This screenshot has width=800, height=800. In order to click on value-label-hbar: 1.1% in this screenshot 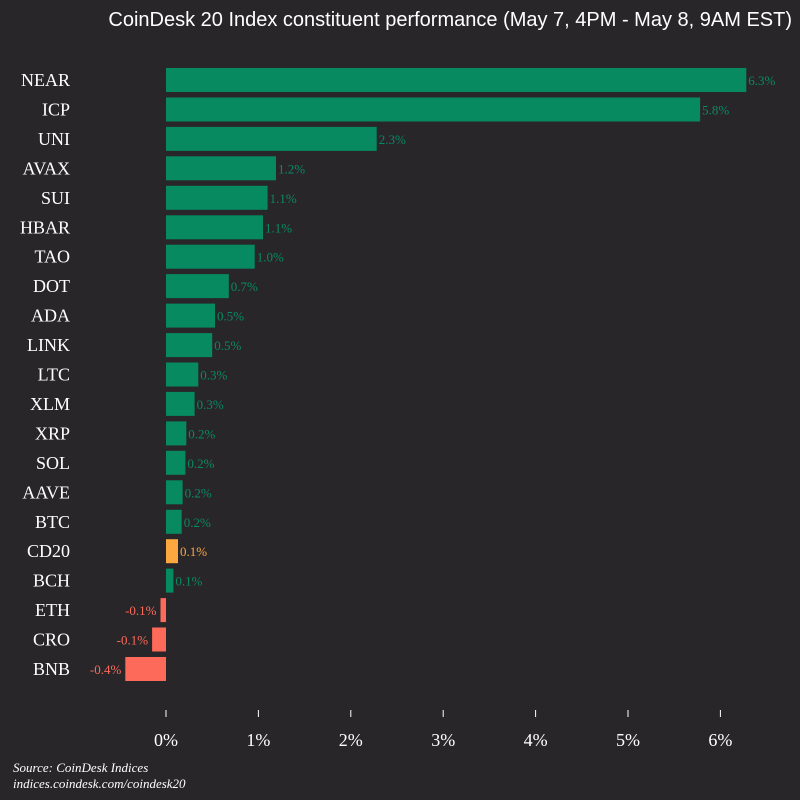, I will do `click(278, 227)`.